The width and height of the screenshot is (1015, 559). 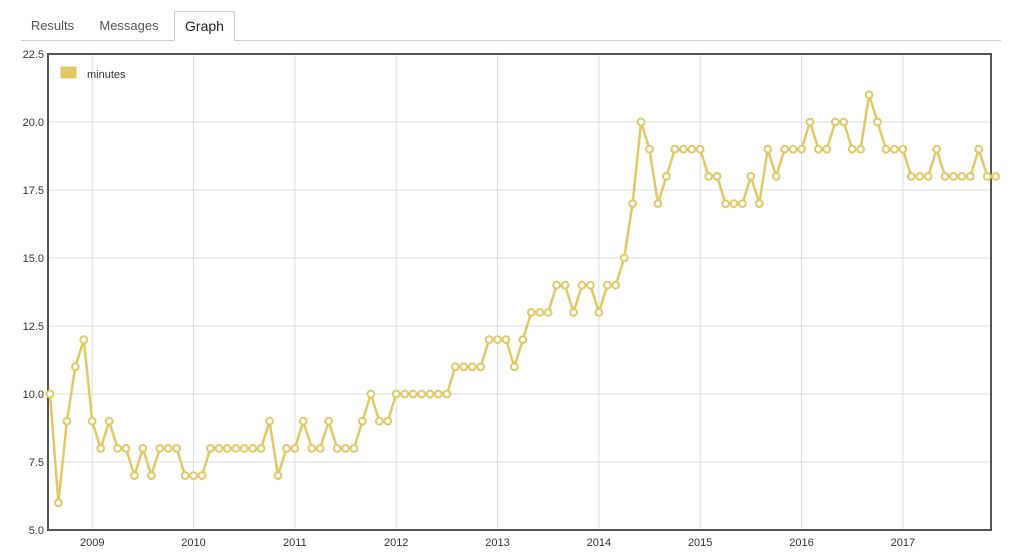 I want to click on tab-graph: Graph, so click(x=204, y=26).